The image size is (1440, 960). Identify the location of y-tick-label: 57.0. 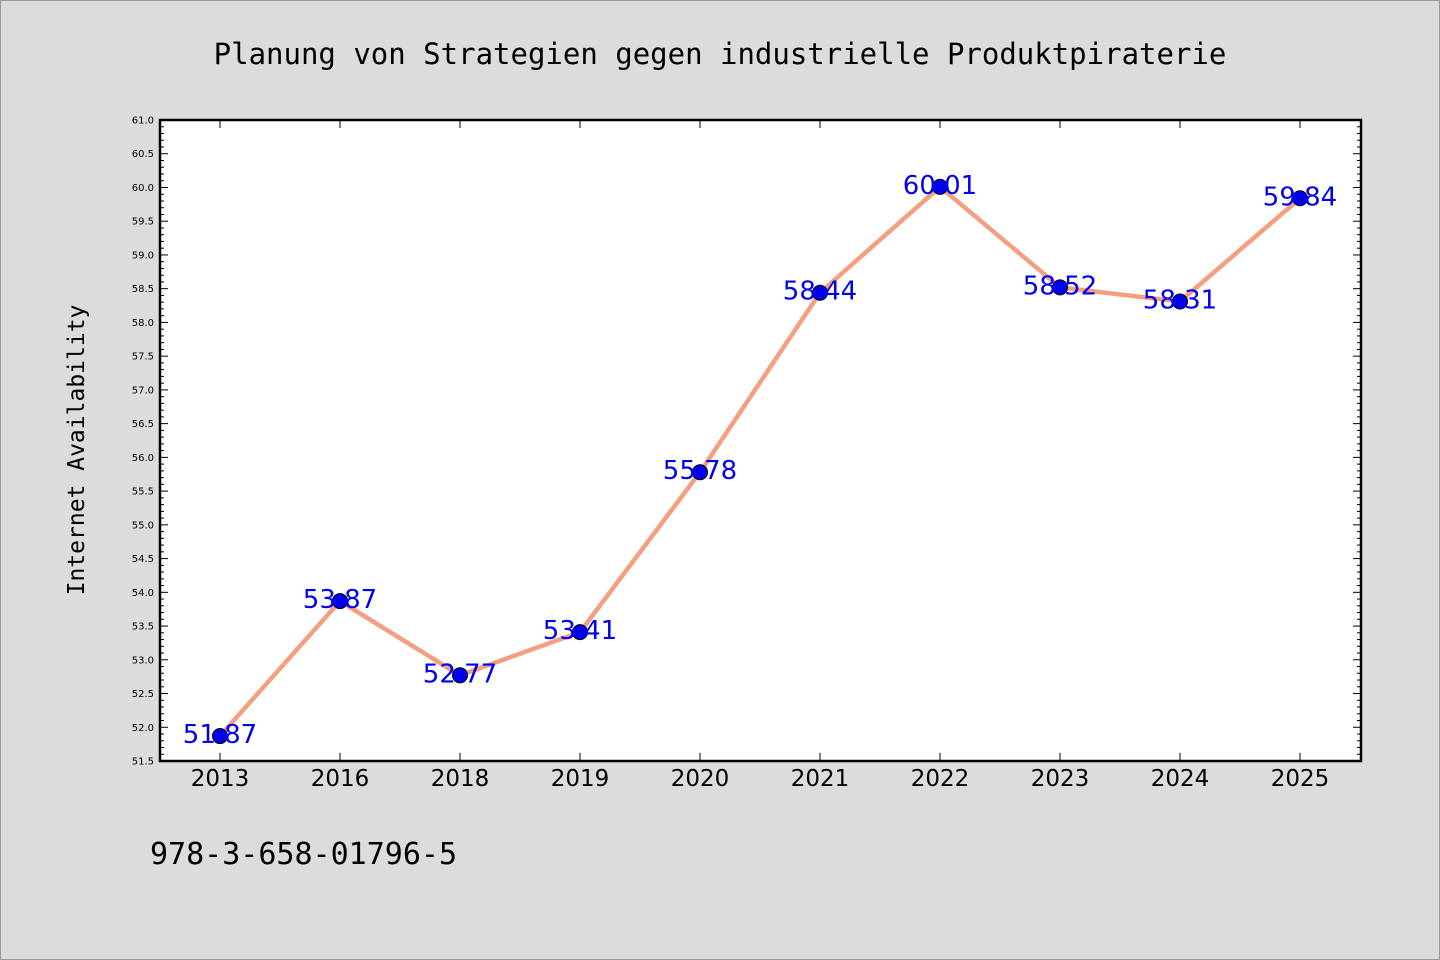
(143, 390).